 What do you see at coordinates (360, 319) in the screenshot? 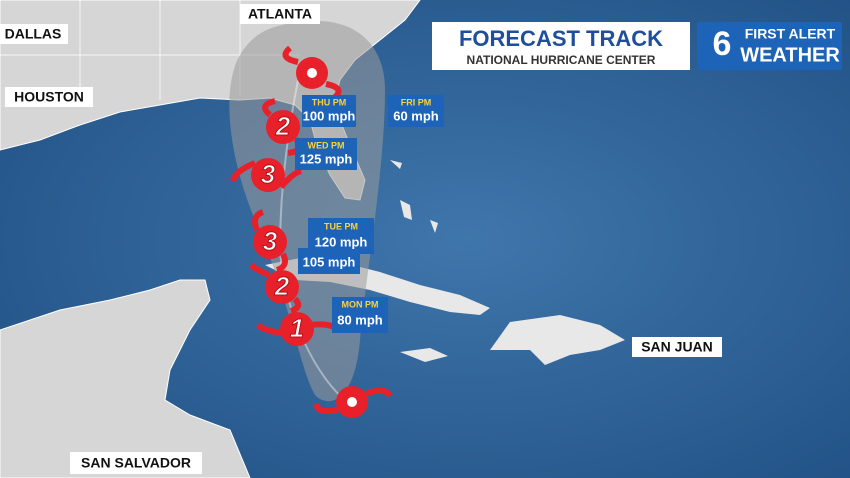
I see `forecast-speed: 80 mph` at bounding box center [360, 319].